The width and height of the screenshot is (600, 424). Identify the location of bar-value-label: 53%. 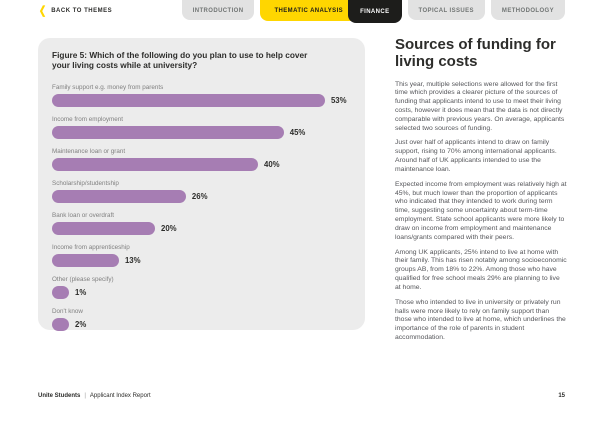
(338, 100).